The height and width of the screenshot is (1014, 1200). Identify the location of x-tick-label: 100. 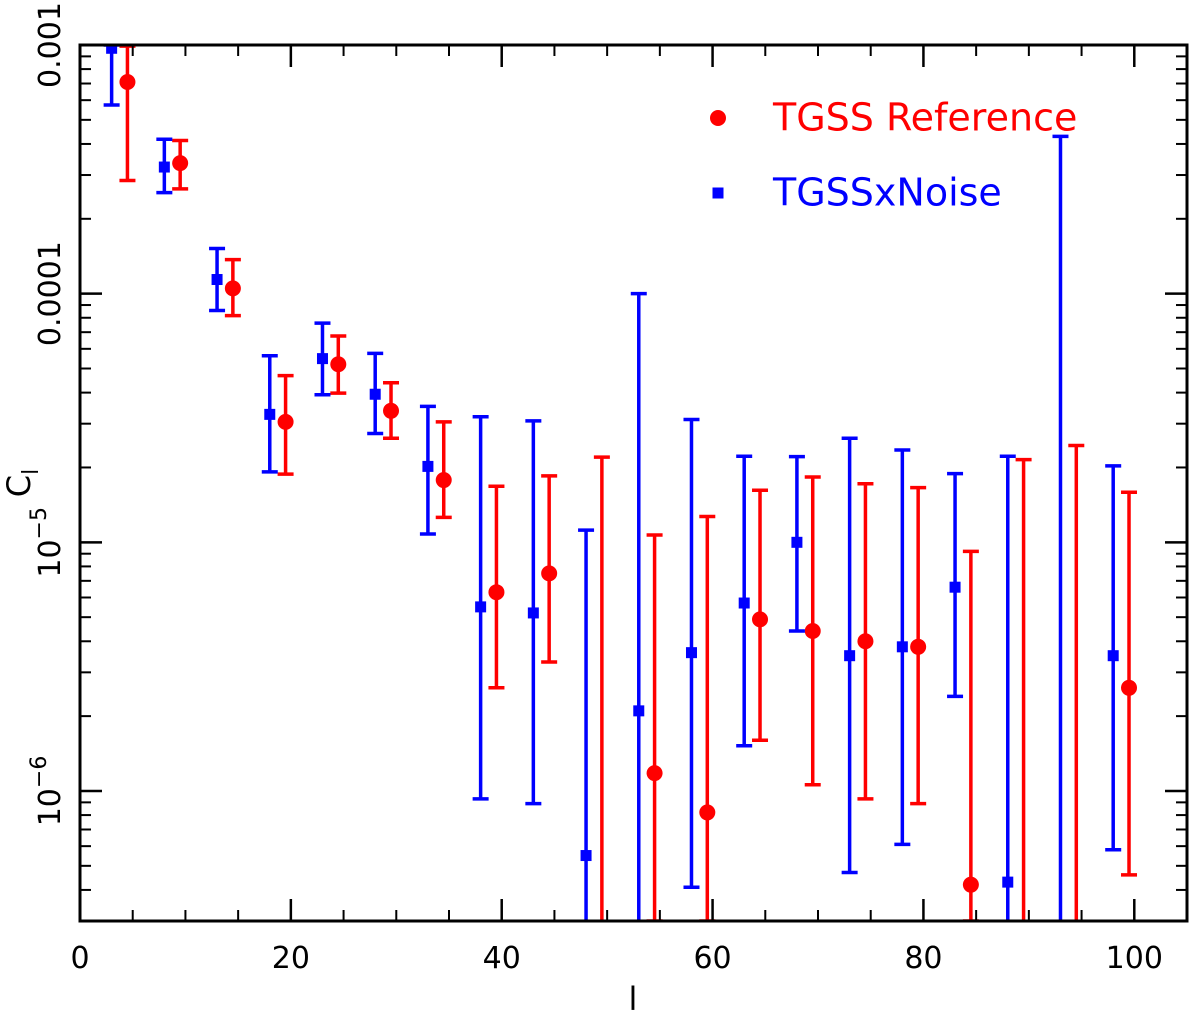
(1134, 958).